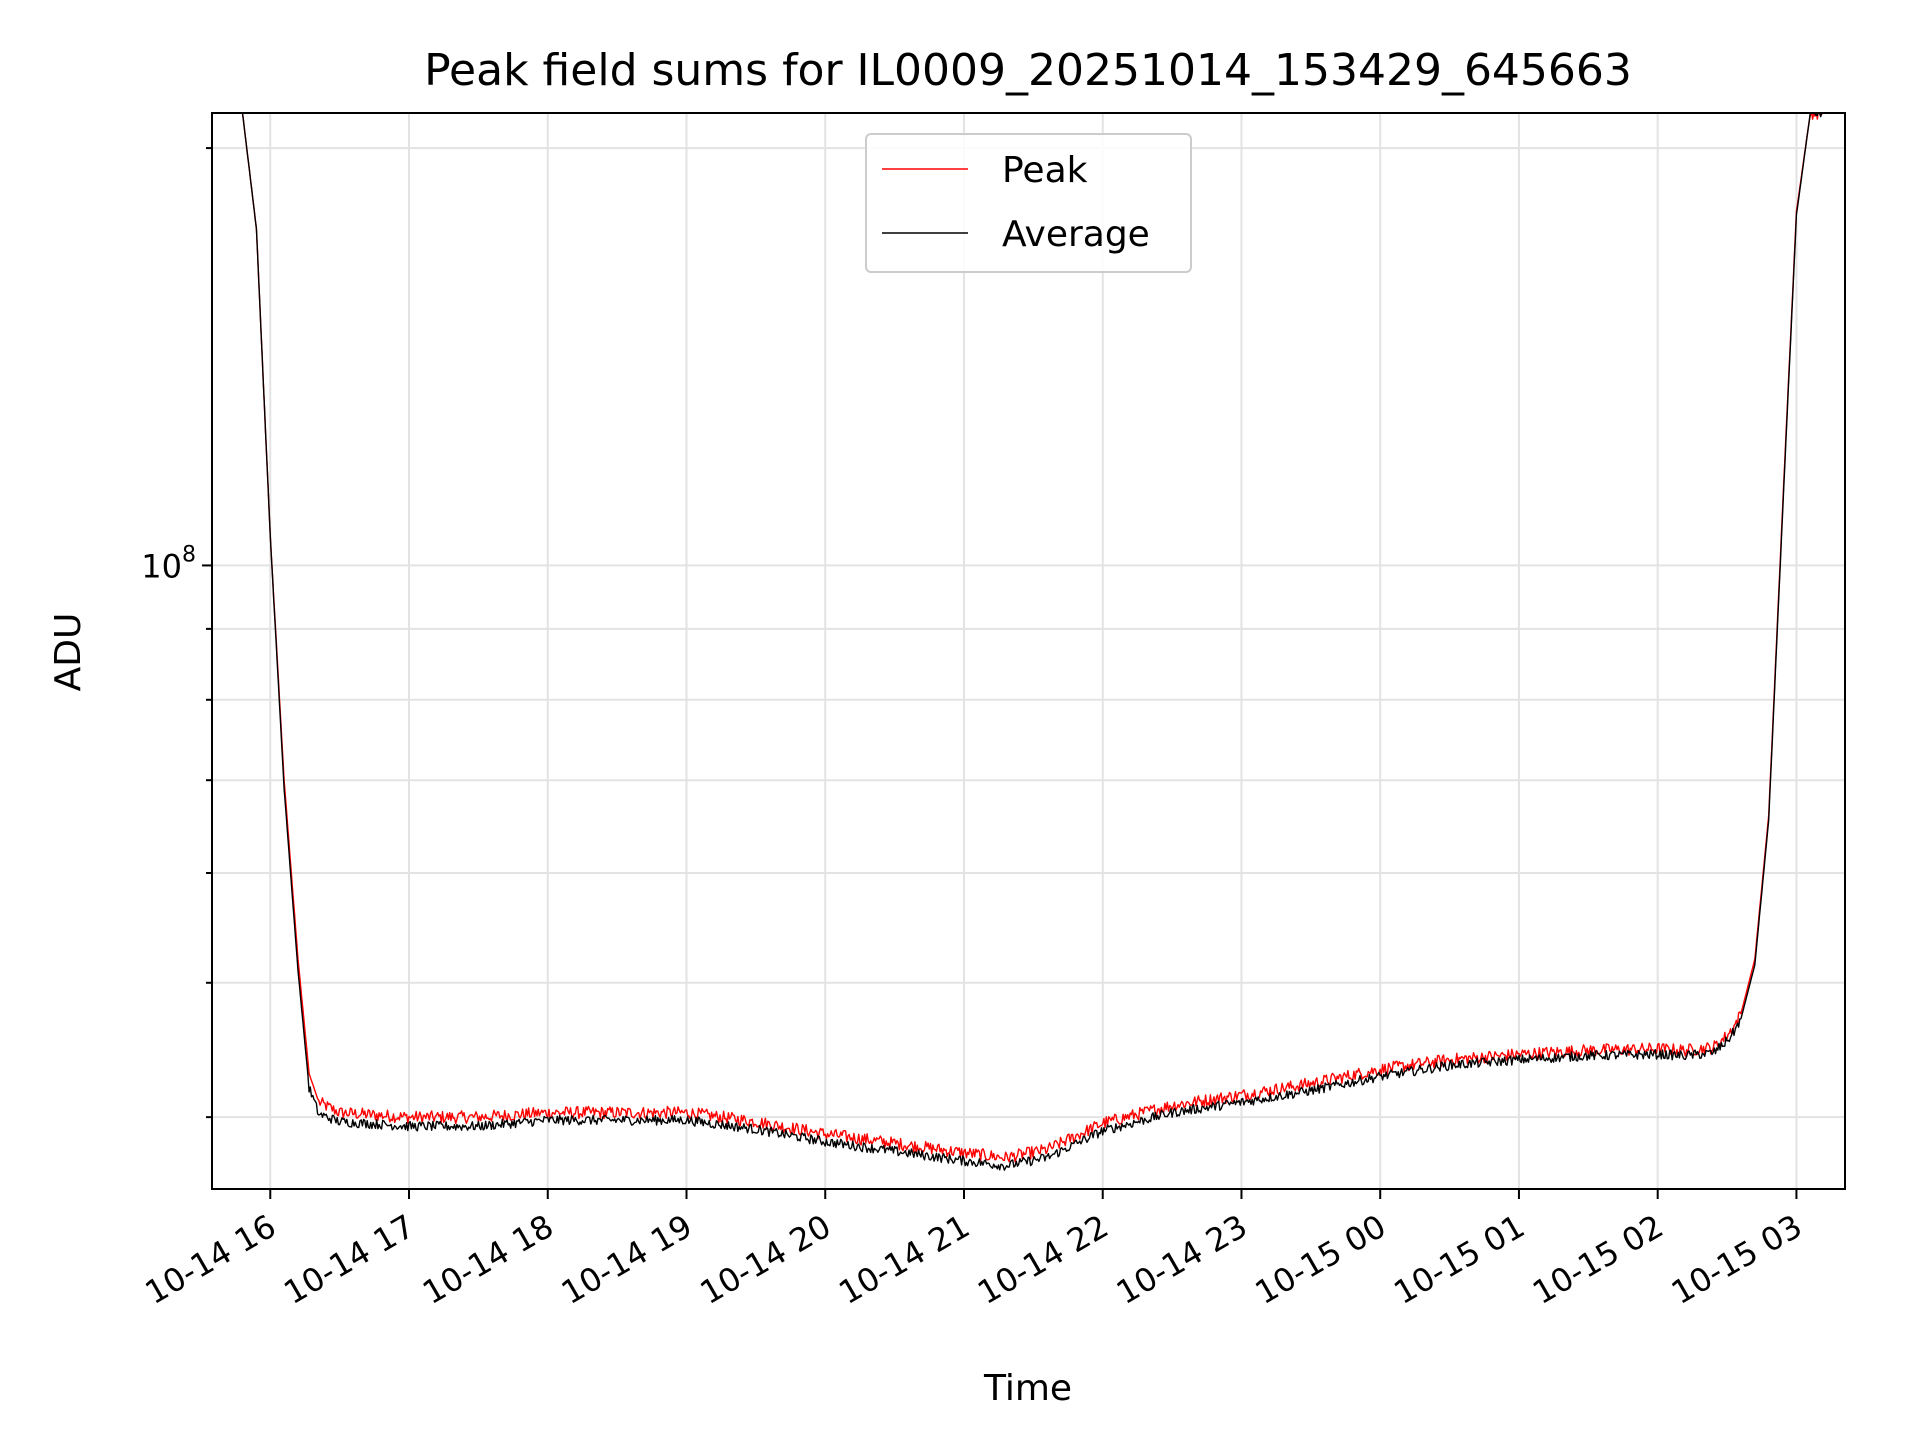 The image size is (1920, 1440). What do you see at coordinates (168, 563) in the screenshot?
I see `y-tick-label: 108` at bounding box center [168, 563].